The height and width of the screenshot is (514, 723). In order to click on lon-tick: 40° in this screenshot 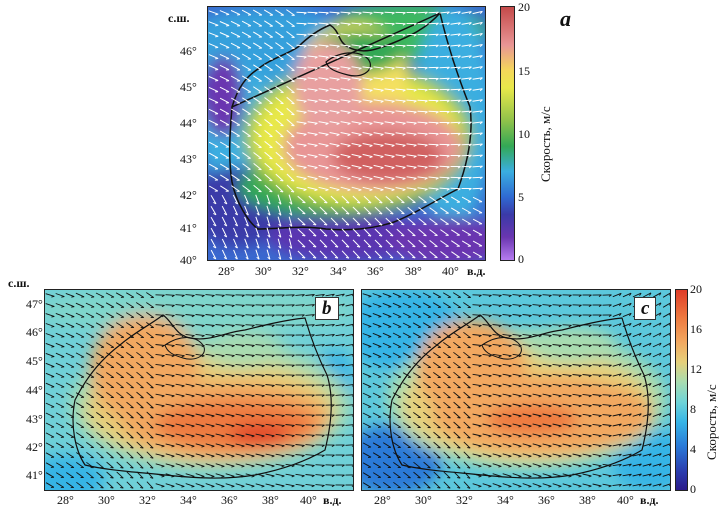, I will do `click(450, 271)`.